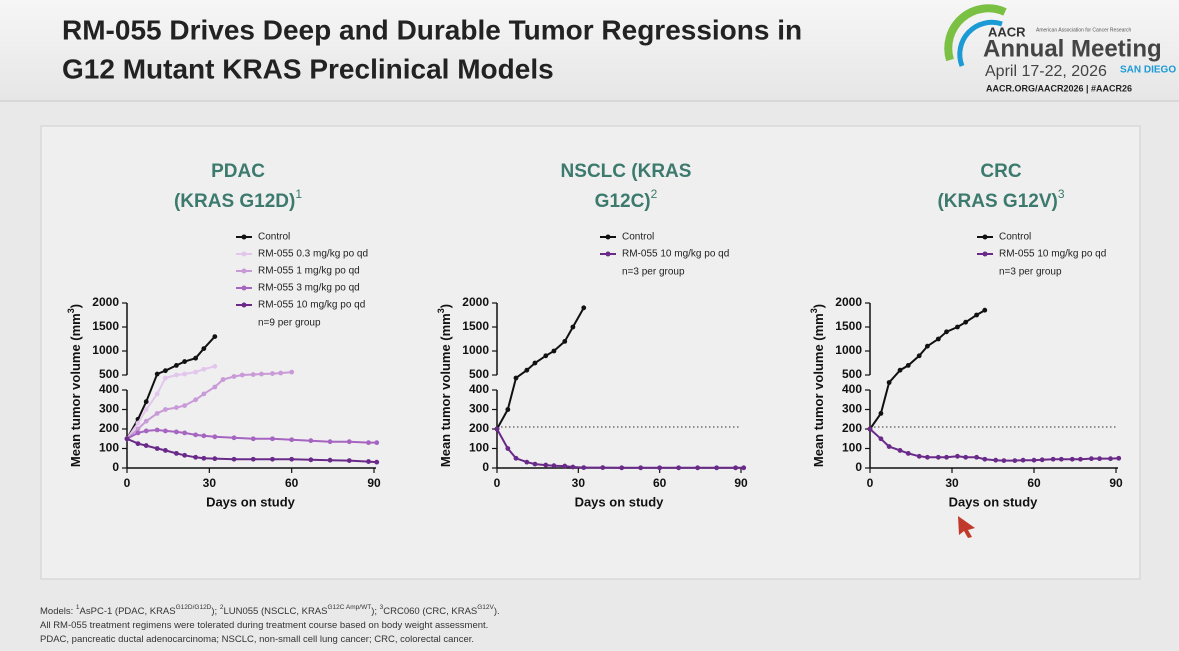  I want to click on chart-title: PDAC, so click(238, 171).